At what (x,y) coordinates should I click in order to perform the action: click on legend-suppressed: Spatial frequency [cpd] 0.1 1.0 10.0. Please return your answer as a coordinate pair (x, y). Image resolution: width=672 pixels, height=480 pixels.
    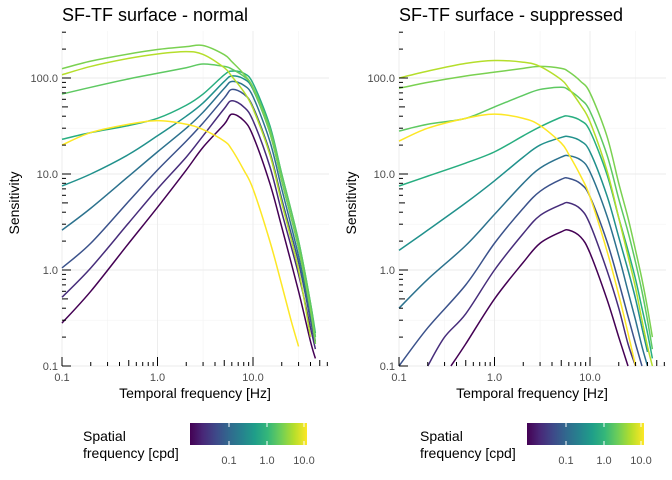
    Looking at the image, I should click on (536, 445).